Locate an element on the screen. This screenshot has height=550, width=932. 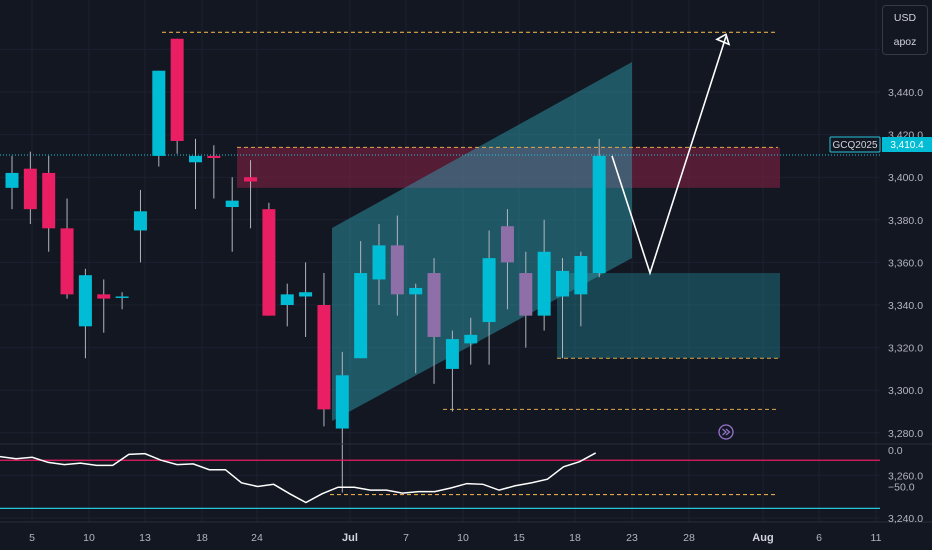
svg-text: GCQ2025 is located at coordinates (854, 145).